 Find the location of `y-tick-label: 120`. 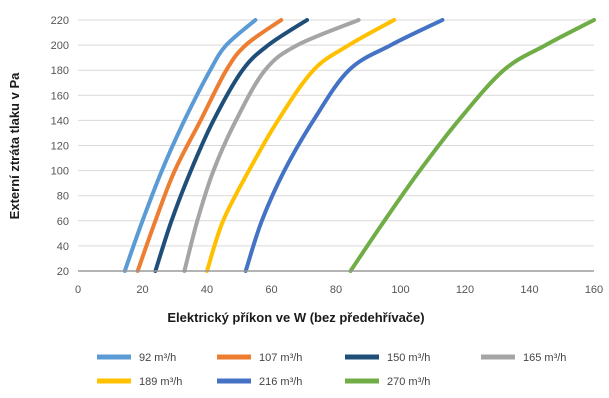

y-tick-label: 120 is located at coordinates (60, 147).